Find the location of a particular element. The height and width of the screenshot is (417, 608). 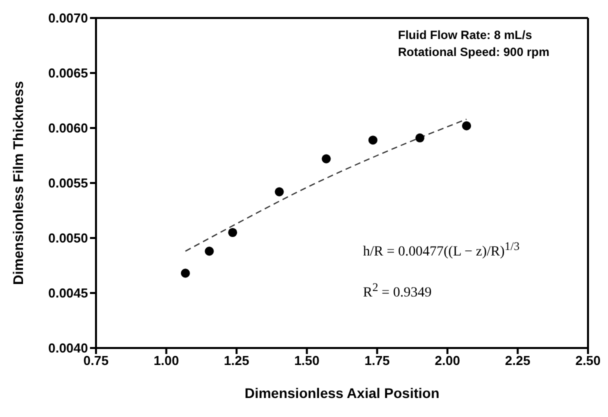

y-tick-label: 0.0050 is located at coordinates (68, 238).